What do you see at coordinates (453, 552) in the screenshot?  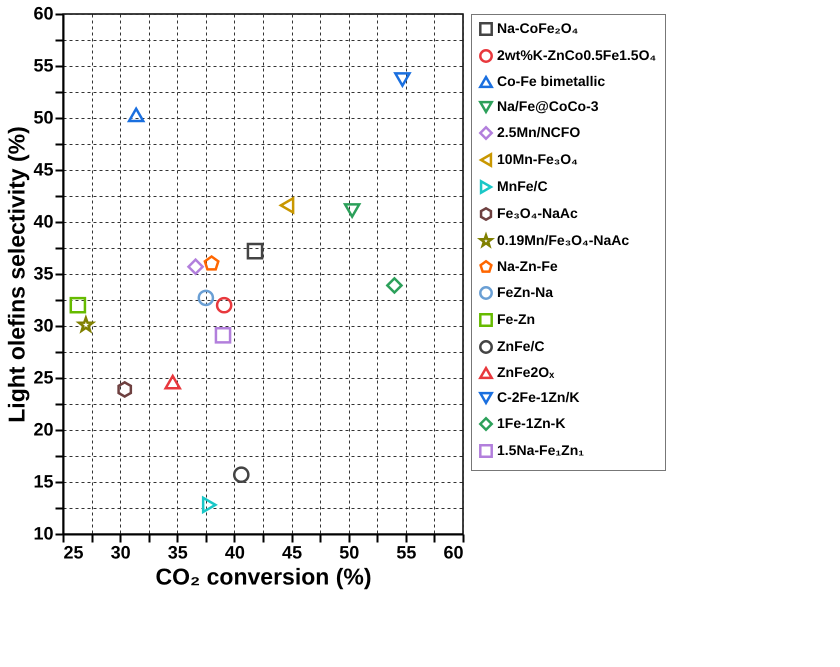 I see `x-tick-label: 60` at bounding box center [453, 552].